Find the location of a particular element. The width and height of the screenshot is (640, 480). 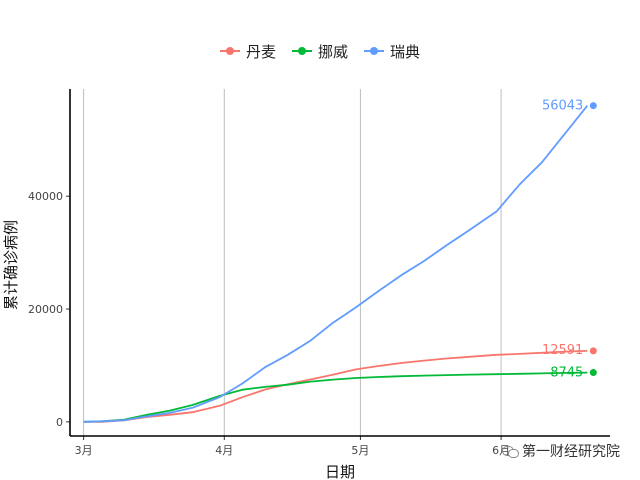

legend: 丹麦 挪威 瑞典 is located at coordinates (320, 51).